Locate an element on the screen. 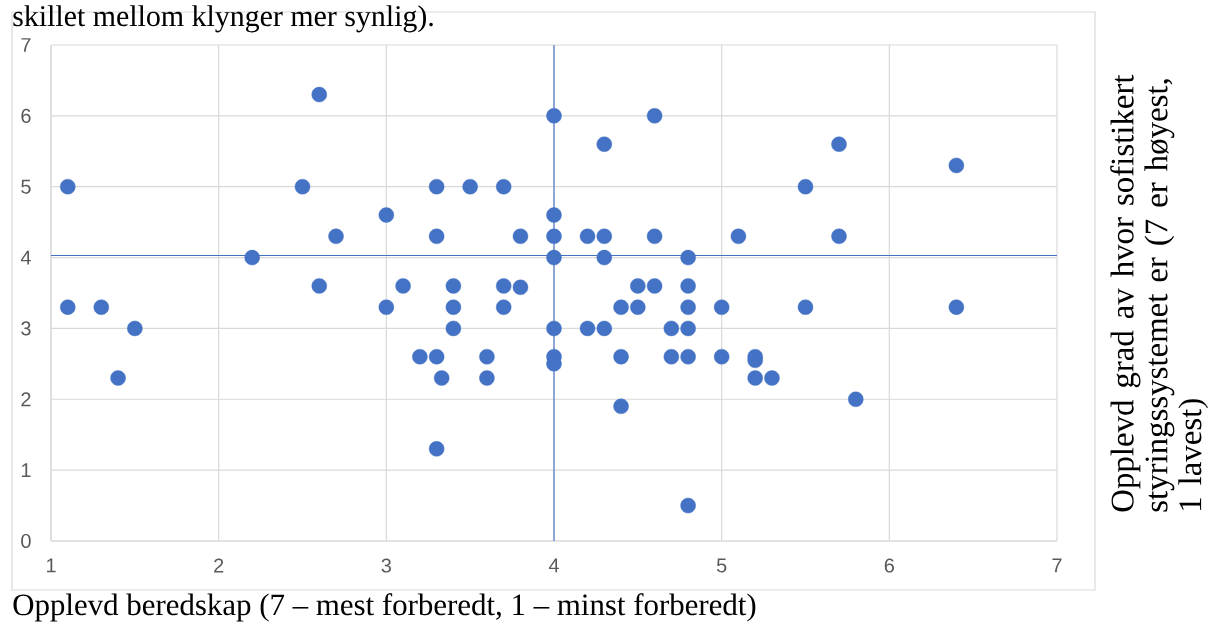 The height and width of the screenshot is (625, 1215). y-tick-label: 7 is located at coordinates (26, 45).